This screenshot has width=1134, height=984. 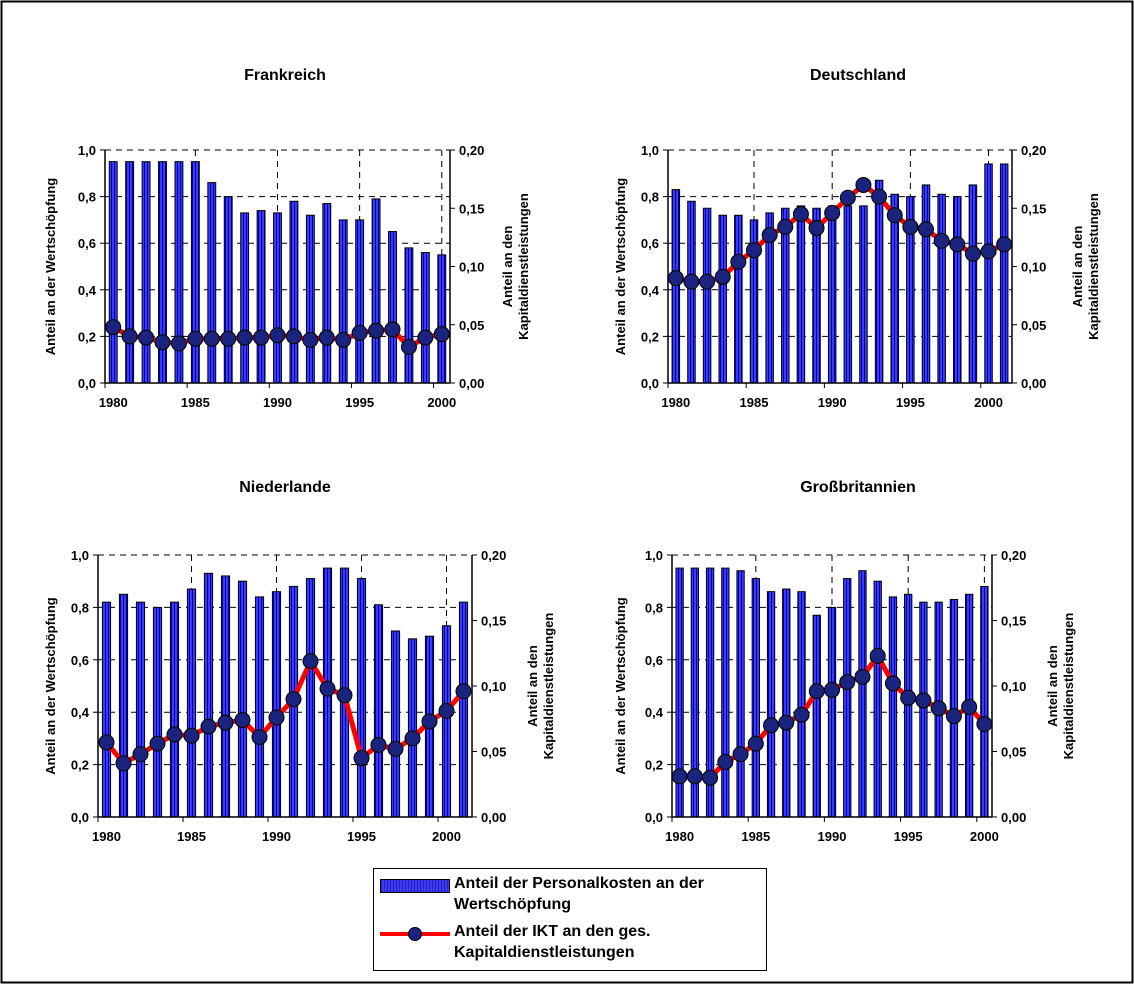 What do you see at coordinates (910, 402) in the screenshot?
I see `x-tick-label: 1995` at bounding box center [910, 402].